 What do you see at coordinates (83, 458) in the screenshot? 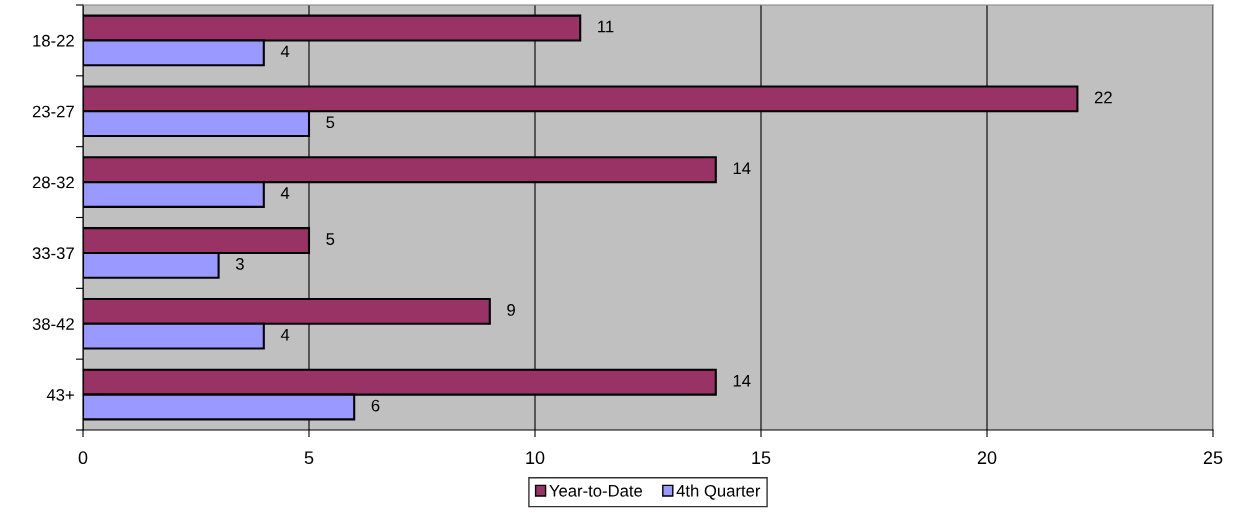
I see `x-tick-label: 0` at bounding box center [83, 458].